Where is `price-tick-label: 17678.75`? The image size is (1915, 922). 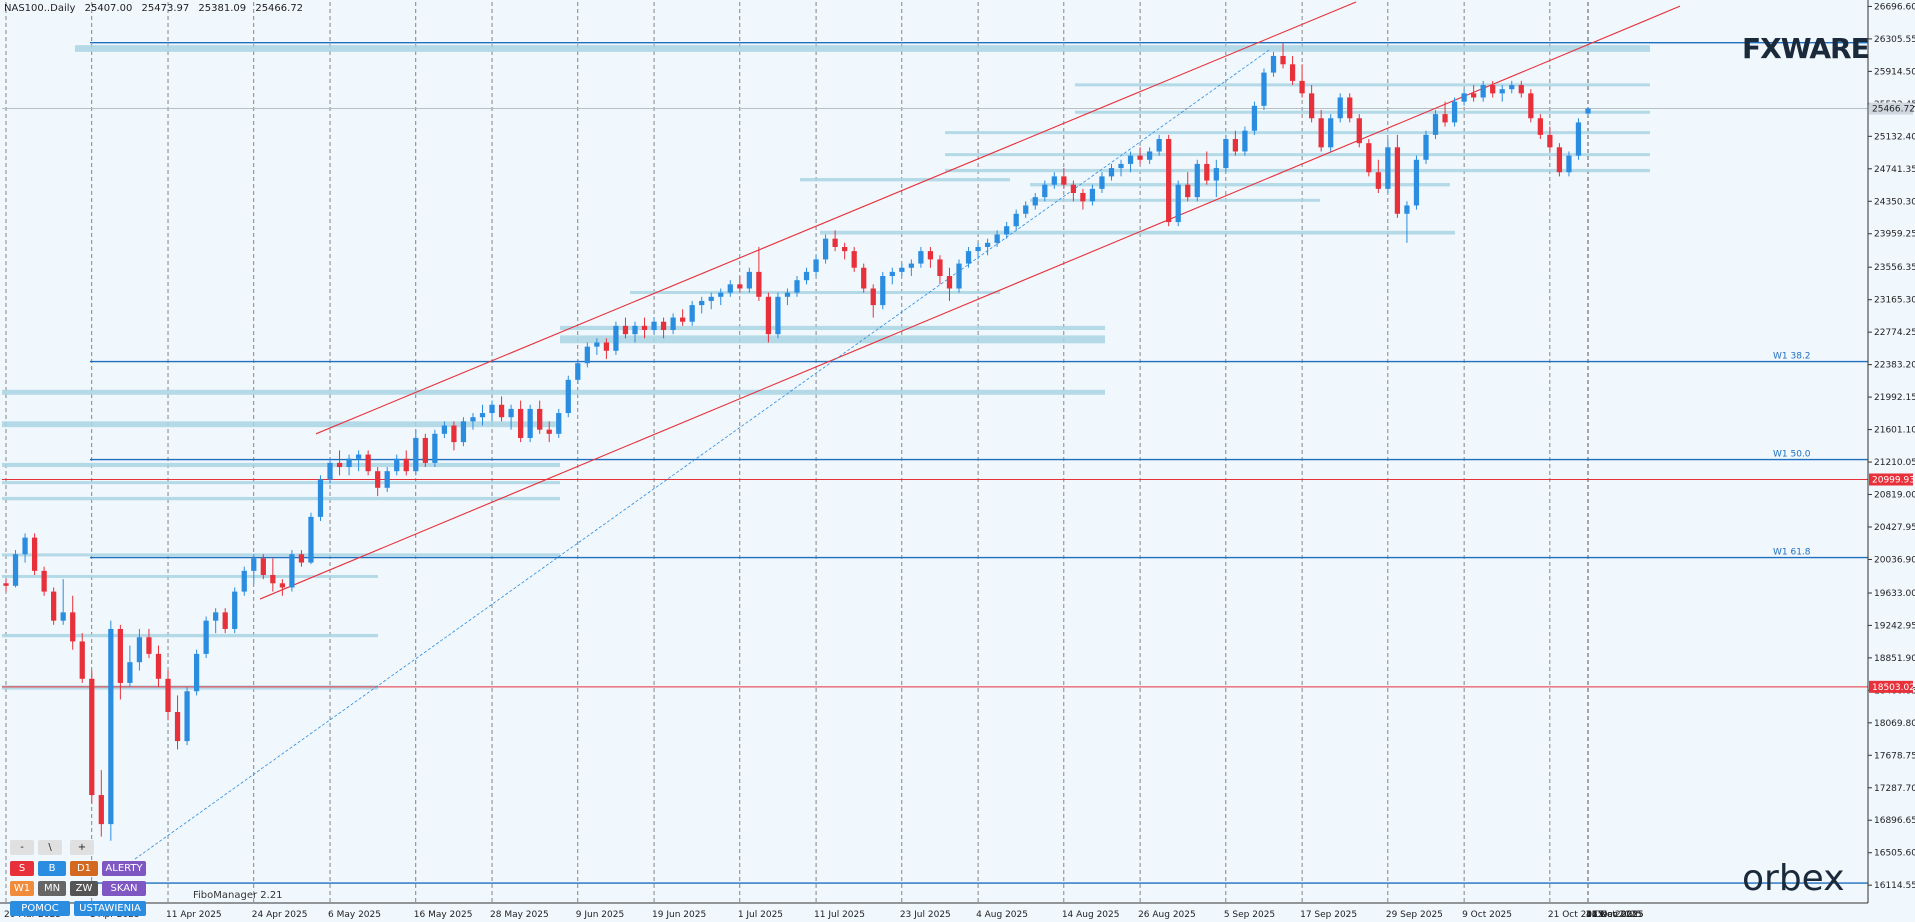 price-tick-label: 17678.75 is located at coordinates (1894, 756).